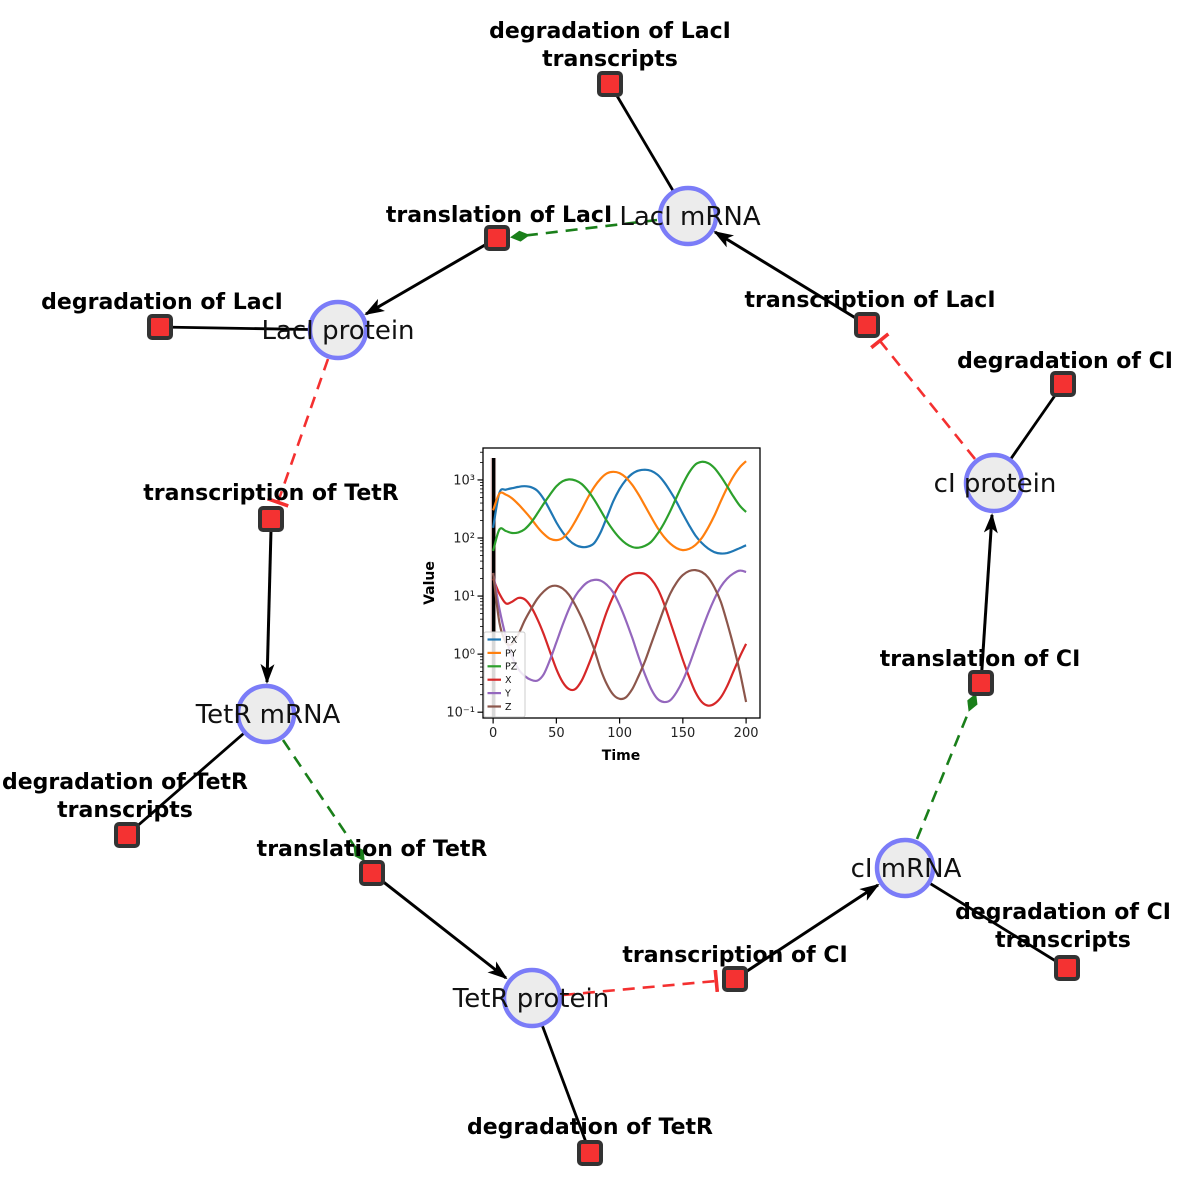 The width and height of the screenshot is (1189, 1200). What do you see at coordinates (1063, 384) in the screenshot?
I see `reaction-node-deg-ci` at bounding box center [1063, 384].